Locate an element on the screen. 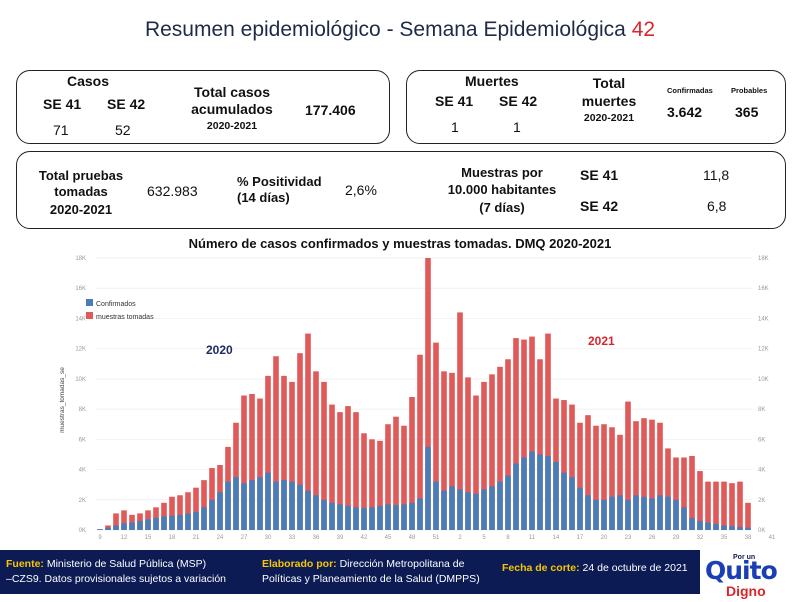 This screenshot has height=602, width=800. muertes-se41-label: SE 41 is located at coordinates (454, 101).